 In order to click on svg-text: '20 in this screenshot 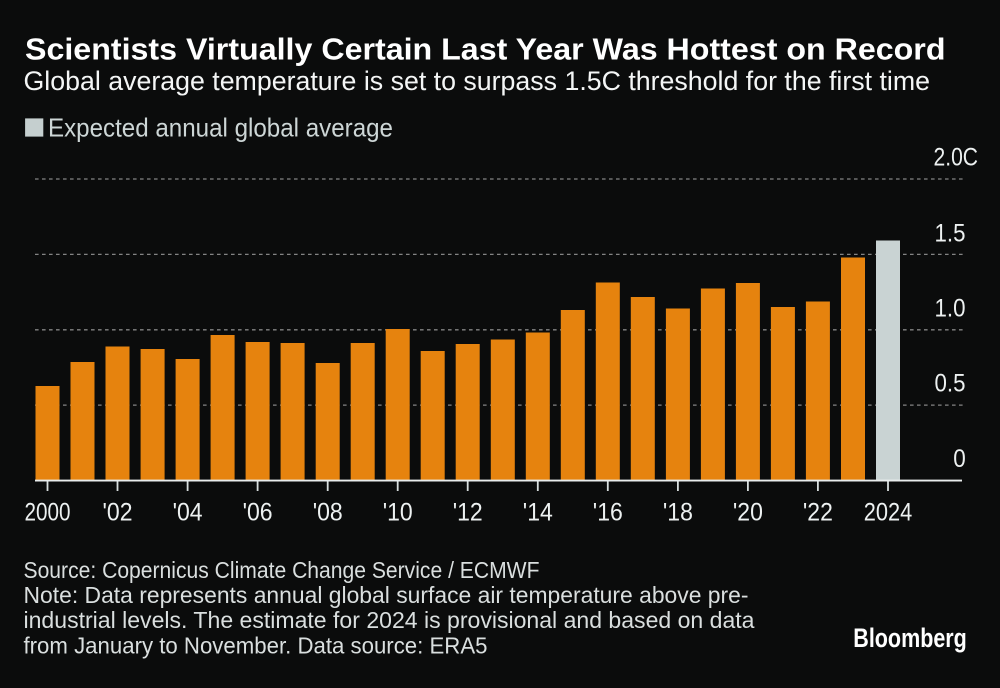, I will do `click(748, 513)`.